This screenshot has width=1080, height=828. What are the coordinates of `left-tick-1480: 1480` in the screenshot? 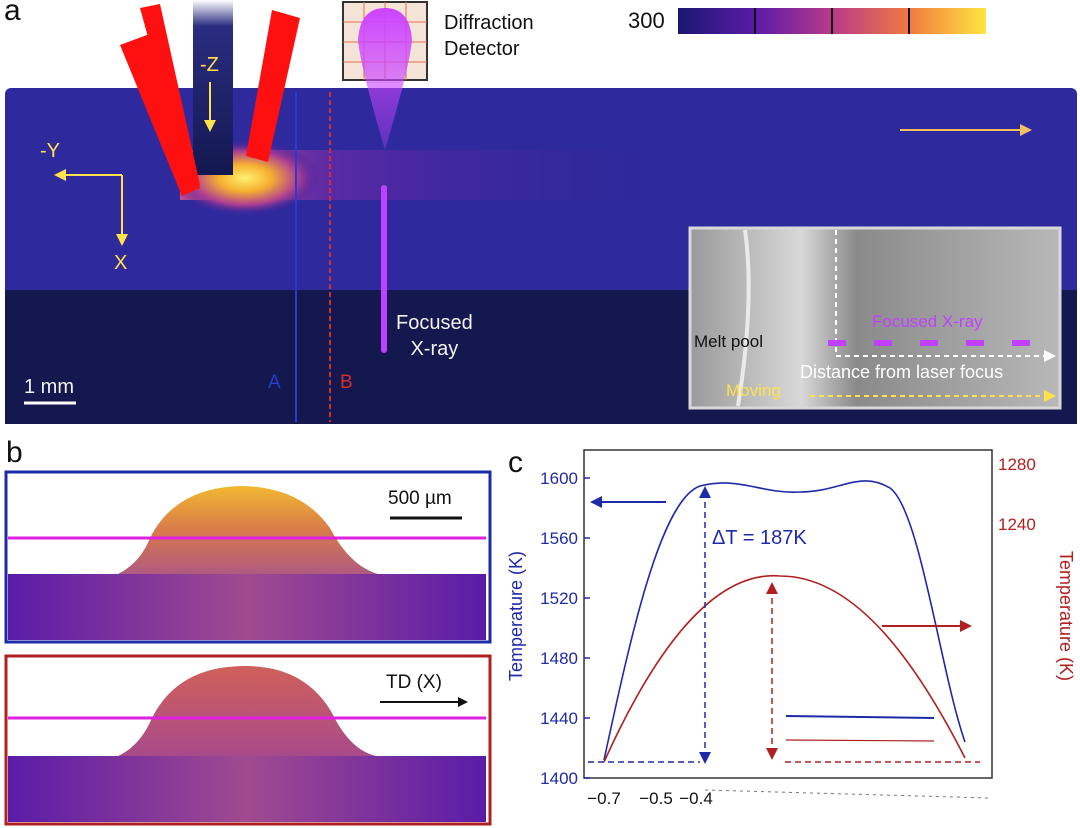 It's located at (559, 658).